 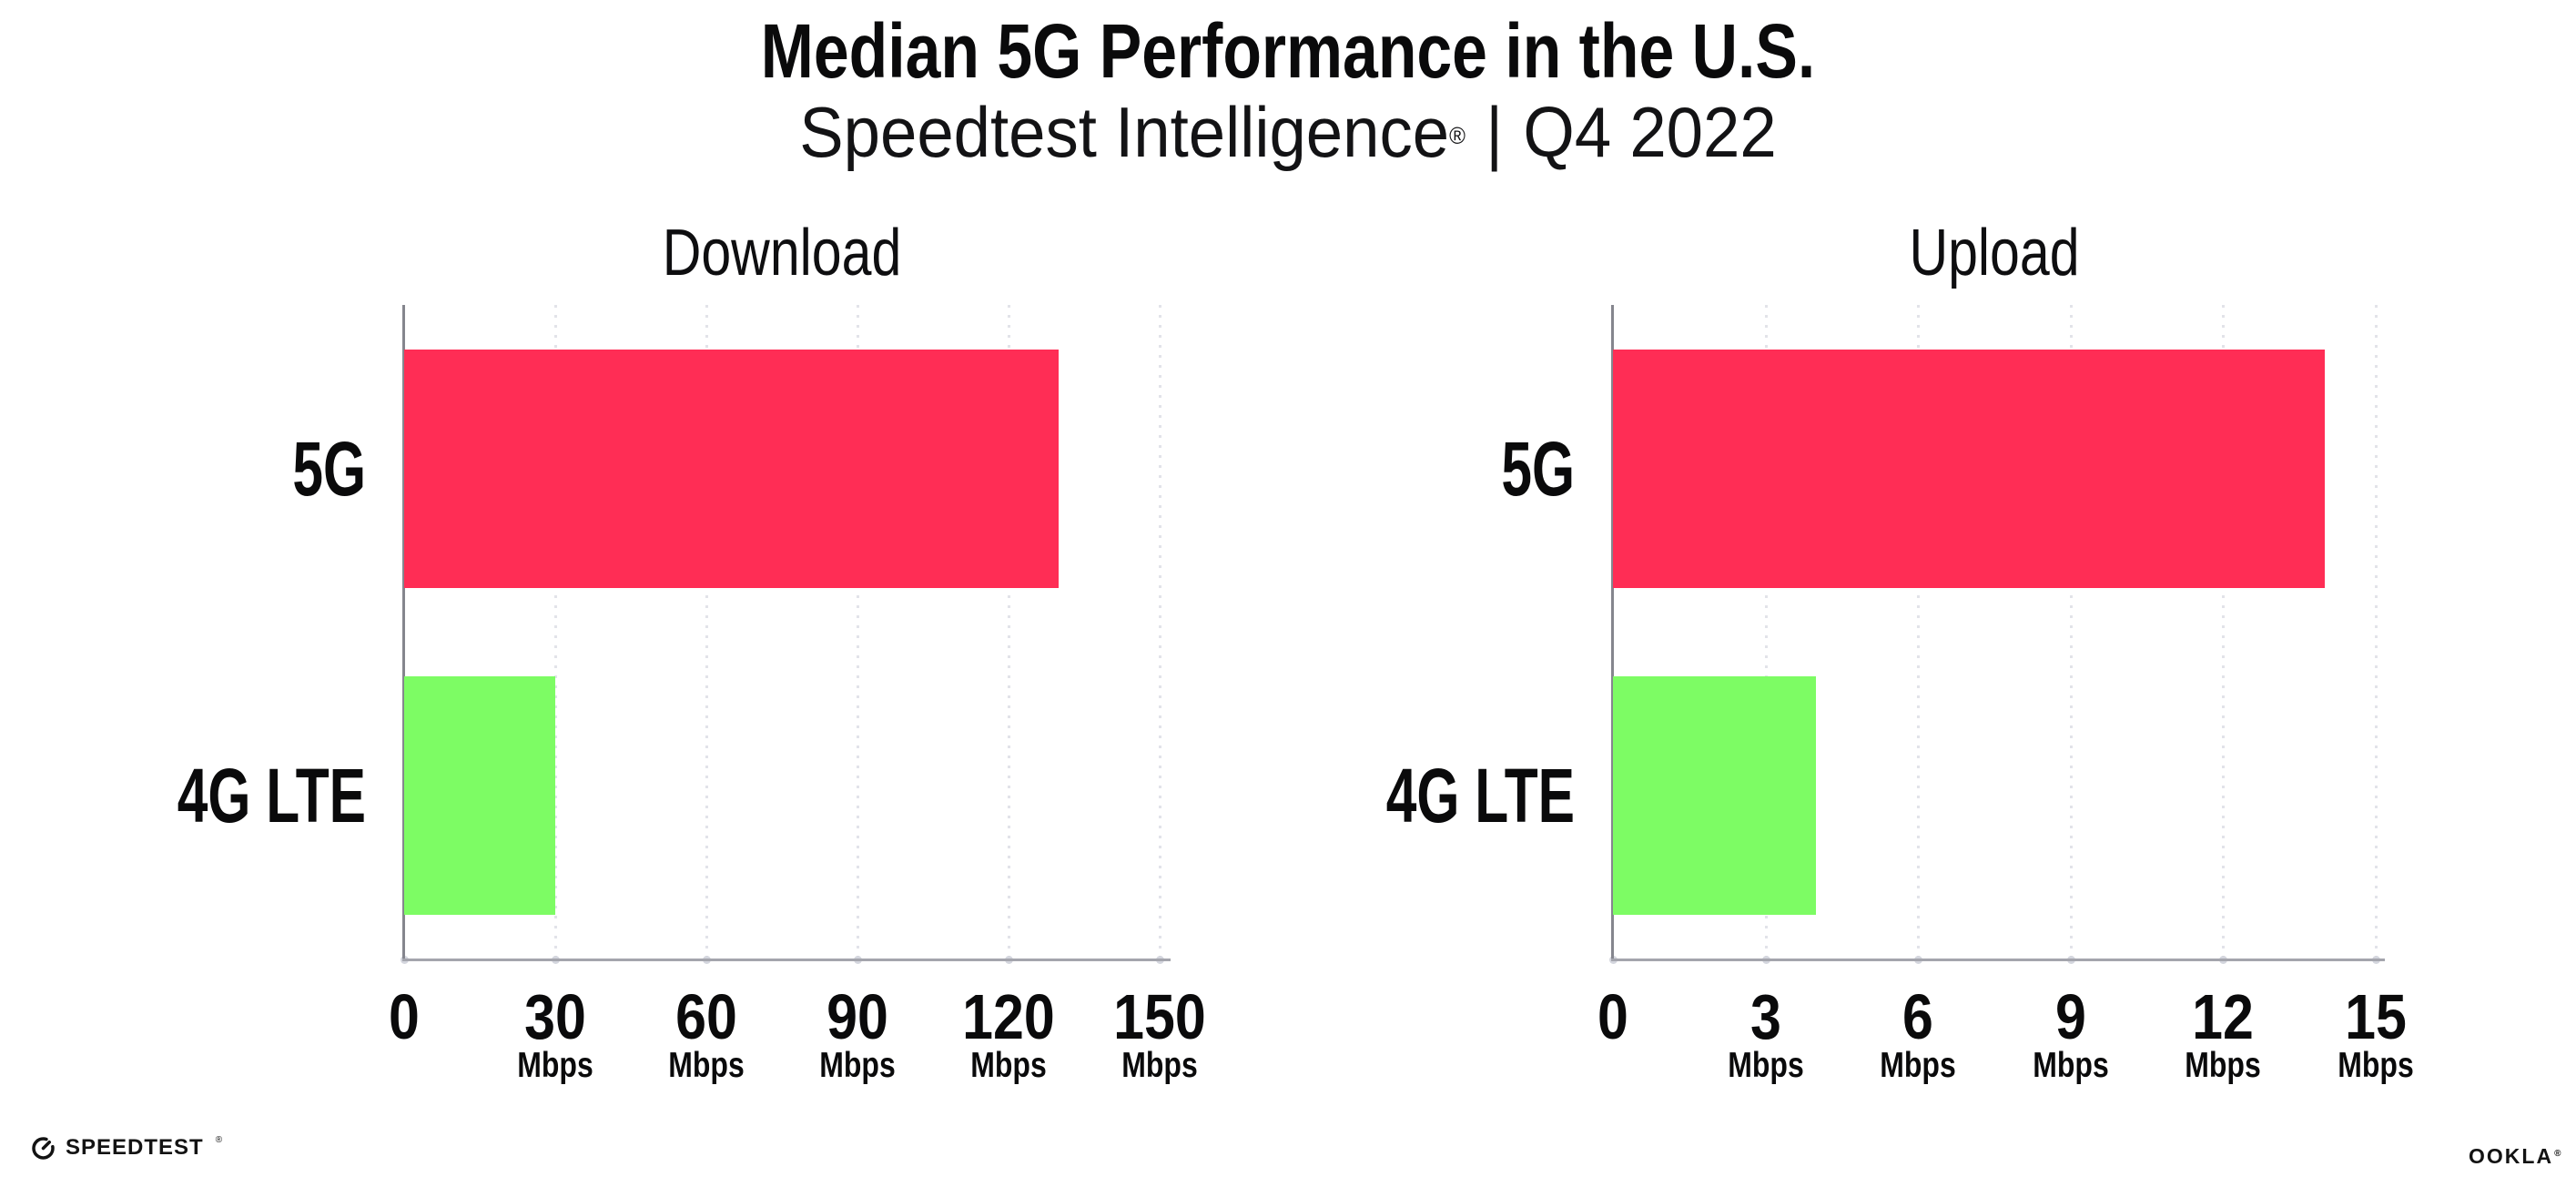 I want to click on x-tick-label: 6, so click(x=1918, y=1017).